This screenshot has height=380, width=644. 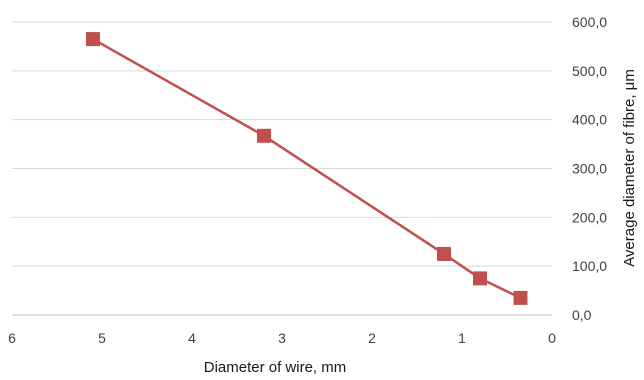 What do you see at coordinates (462, 338) in the screenshot?
I see `x-tick-label: 1` at bounding box center [462, 338].